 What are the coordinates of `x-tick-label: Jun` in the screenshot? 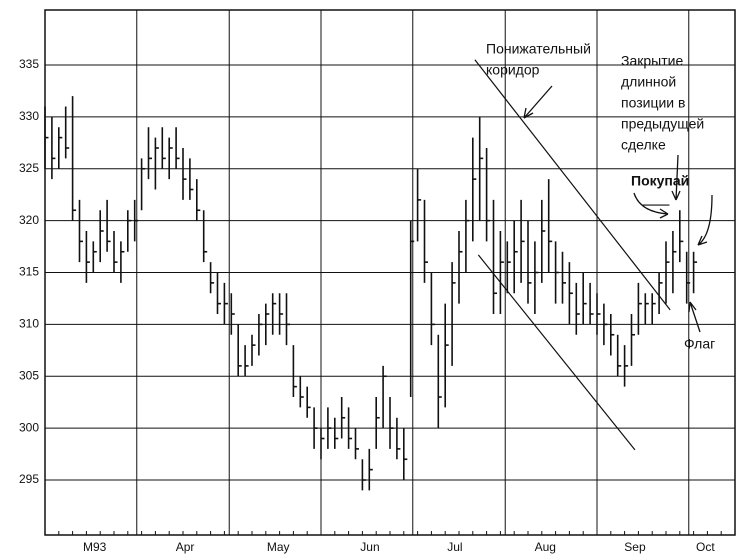 It's located at (369, 547).